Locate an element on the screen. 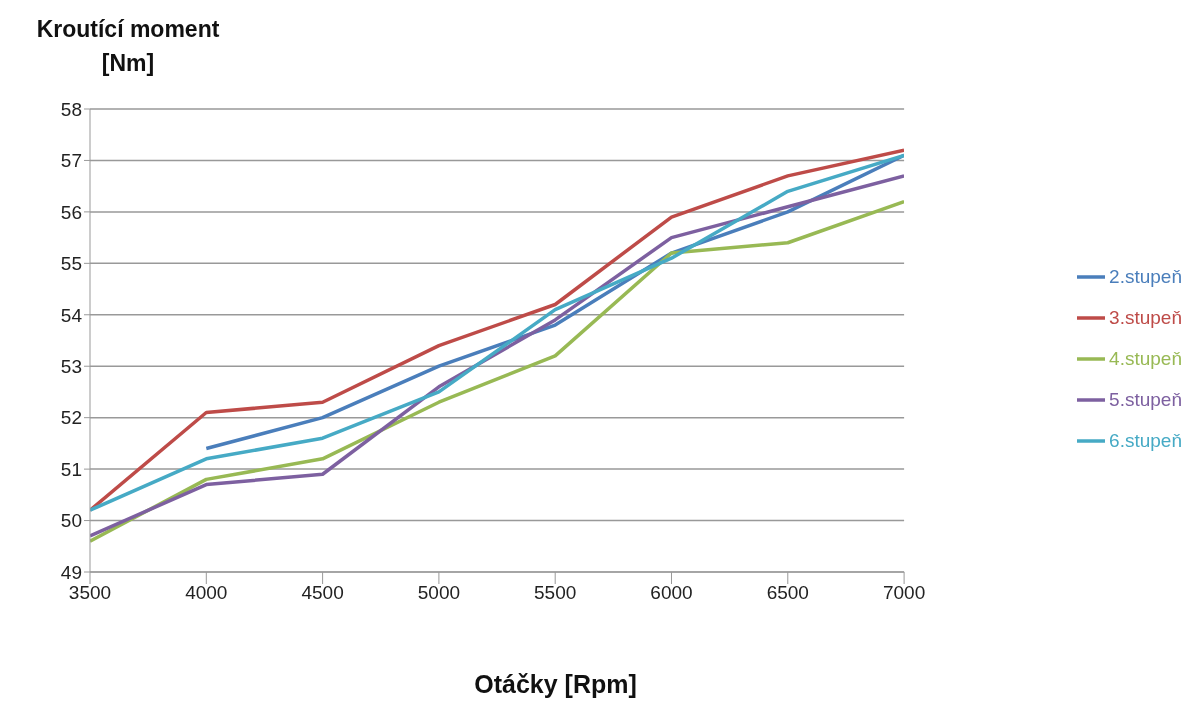 This screenshot has width=1200, height=715. y-tick-label: 54 is located at coordinates (71, 315).